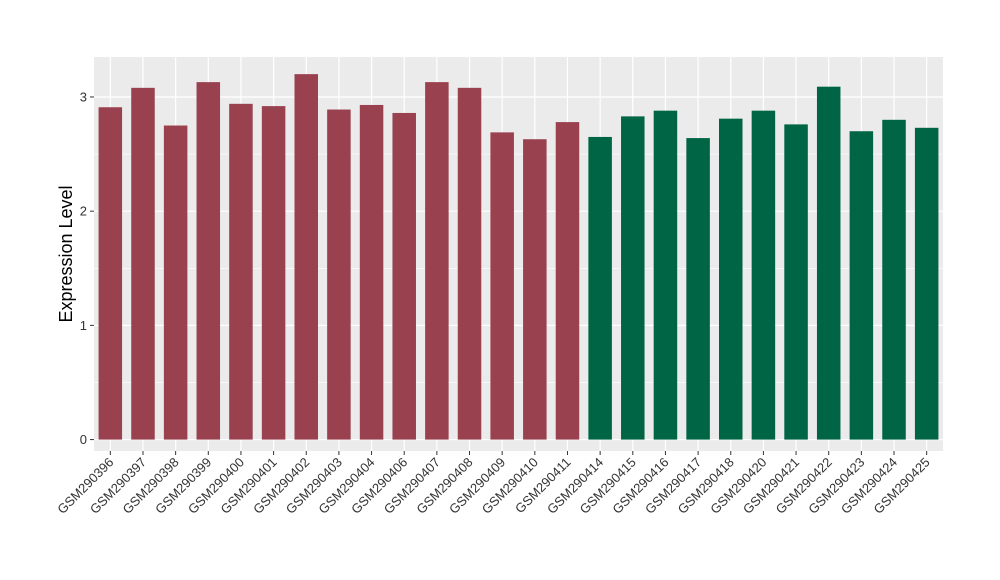 Image resolution: width=1000 pixels, height=580 pixels. Describe the element at coordinates (143, 263) in the screenshot. I see `bar-GSM290397` at that location.